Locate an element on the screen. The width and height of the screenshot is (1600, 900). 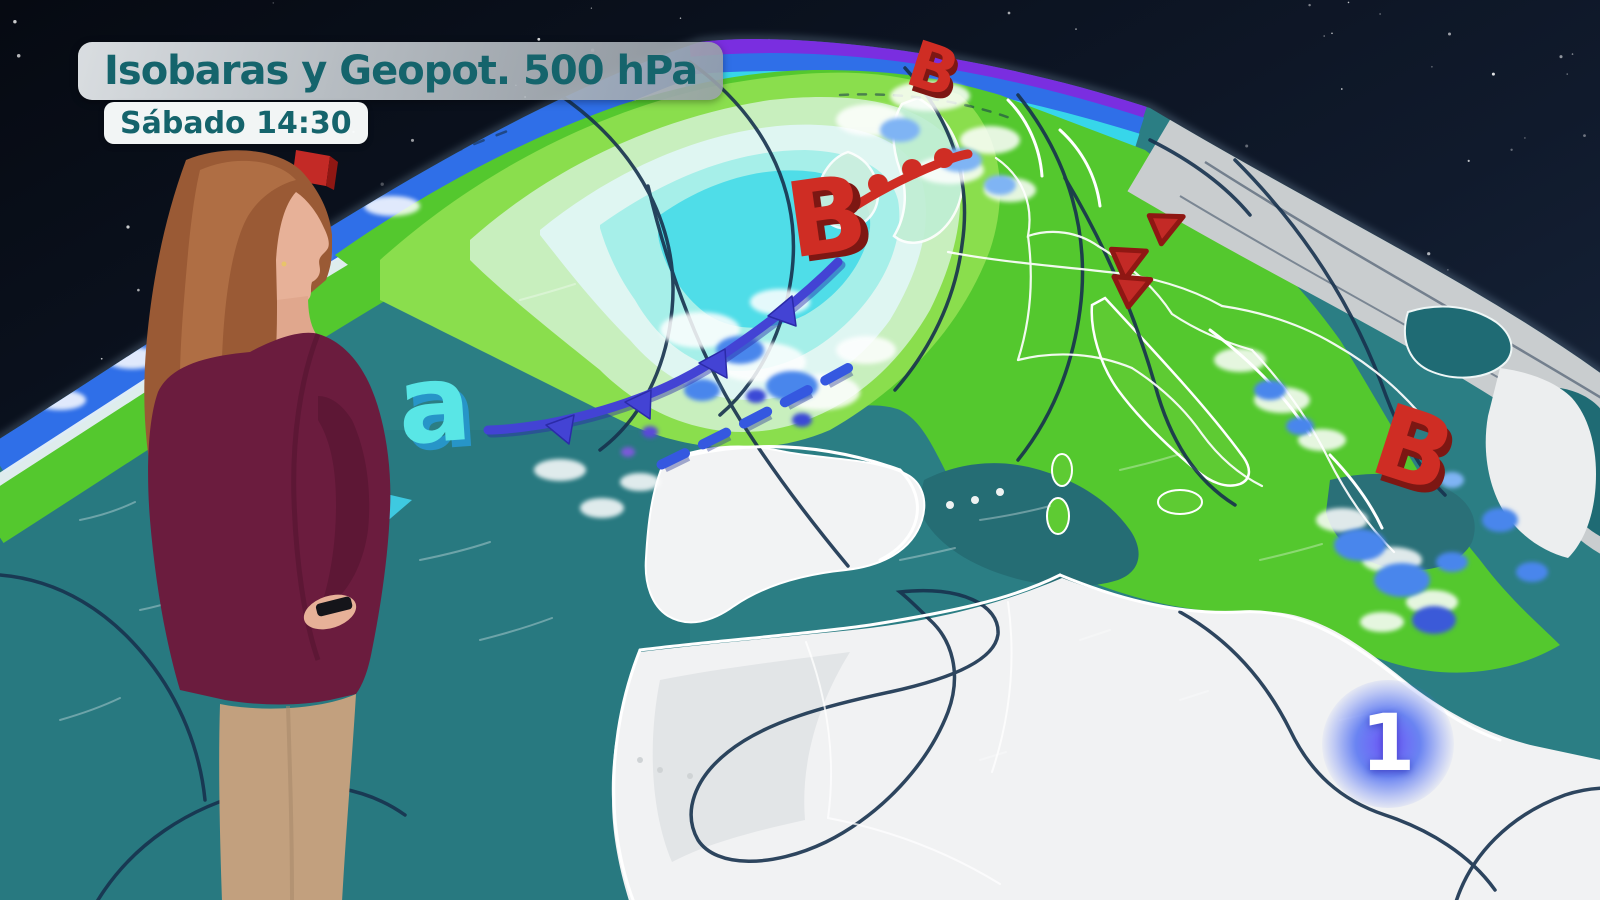
low-pressure-symbol-british-isles: B B is located at coordinates (830, 219).